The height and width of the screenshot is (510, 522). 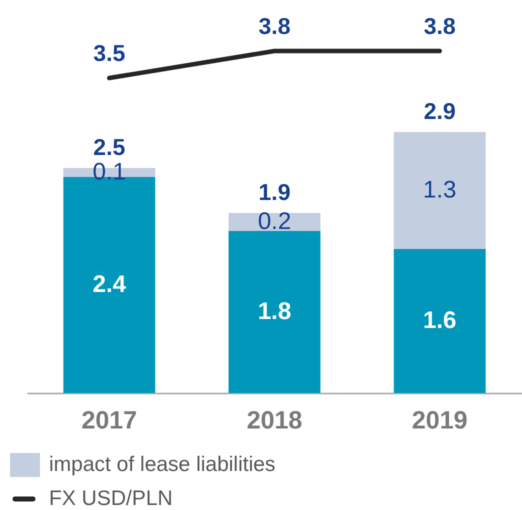 What do you see at coordinates (440, 111) in the screenshot?
I see `total-label: 2.9` at bounding box center [440, 111].